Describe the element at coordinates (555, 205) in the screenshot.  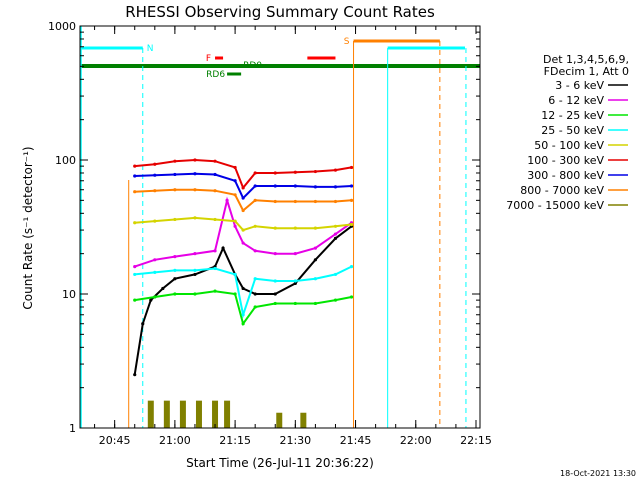
I see `legend-entry-label: 7000 - 15000 keV` at that location.